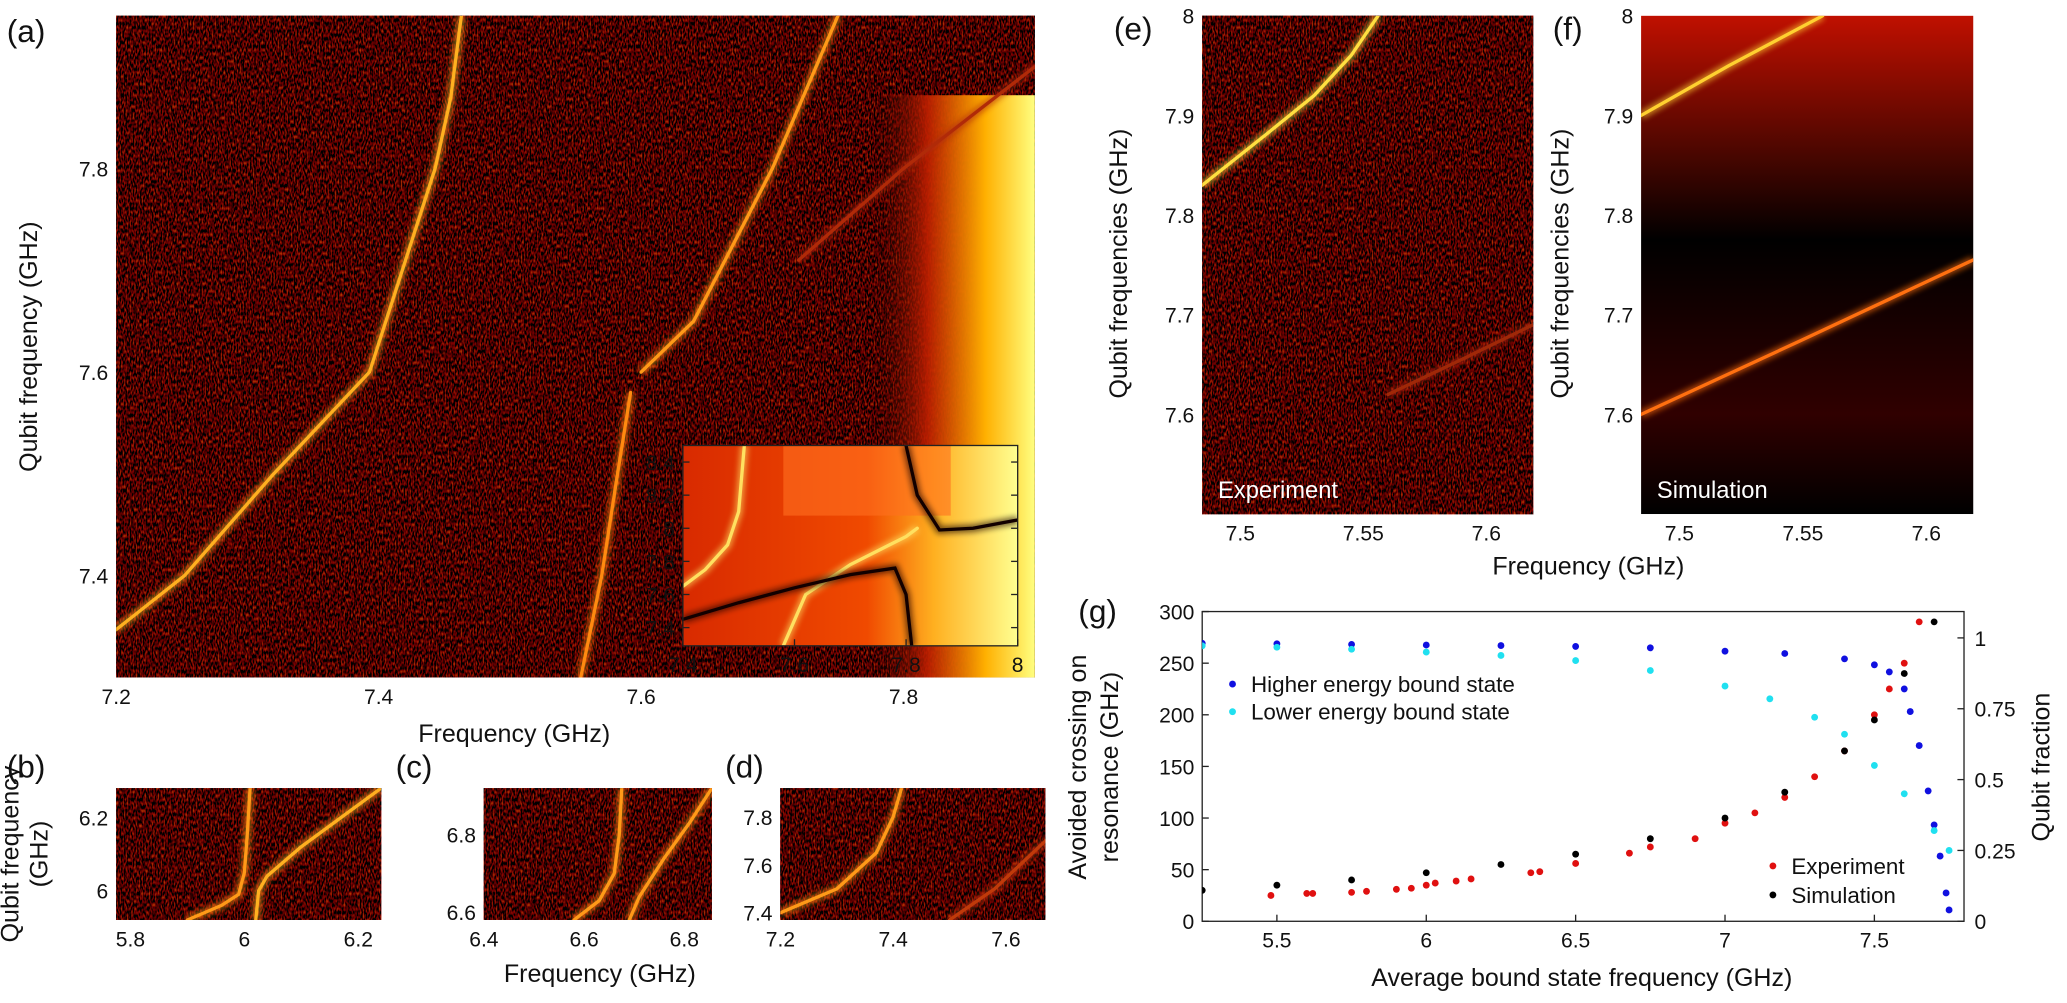 This screenshot has width=2067, height=1003. What do you see at coordinates (661, 463) in the screenshot?
I see `y-tick-label: 8.4` at bounding box center [661, 463].